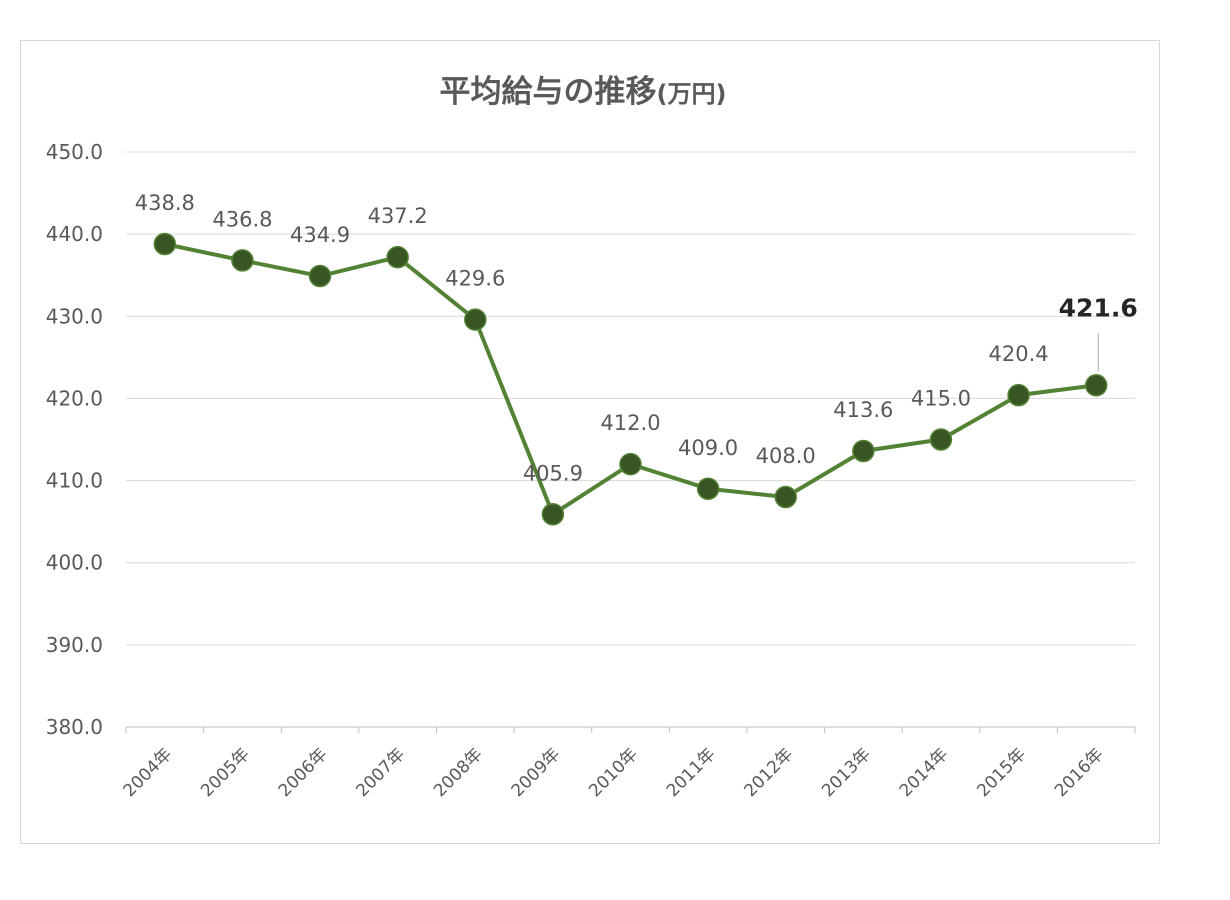 This screenshot has height=900, width=1230. Describe the element at coordinates (924, 772) in the screenshot. I see `x-tick-label: 2014年` at that location.